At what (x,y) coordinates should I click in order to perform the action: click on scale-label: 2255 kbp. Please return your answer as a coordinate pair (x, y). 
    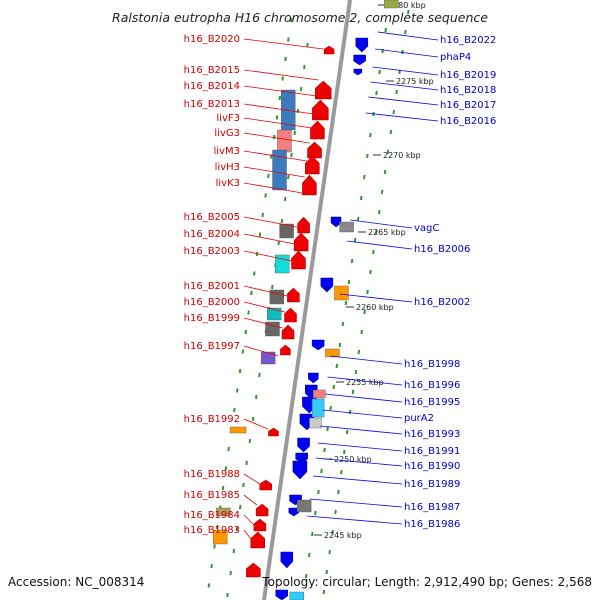
    Looking at the image, I should click on (365, 382).